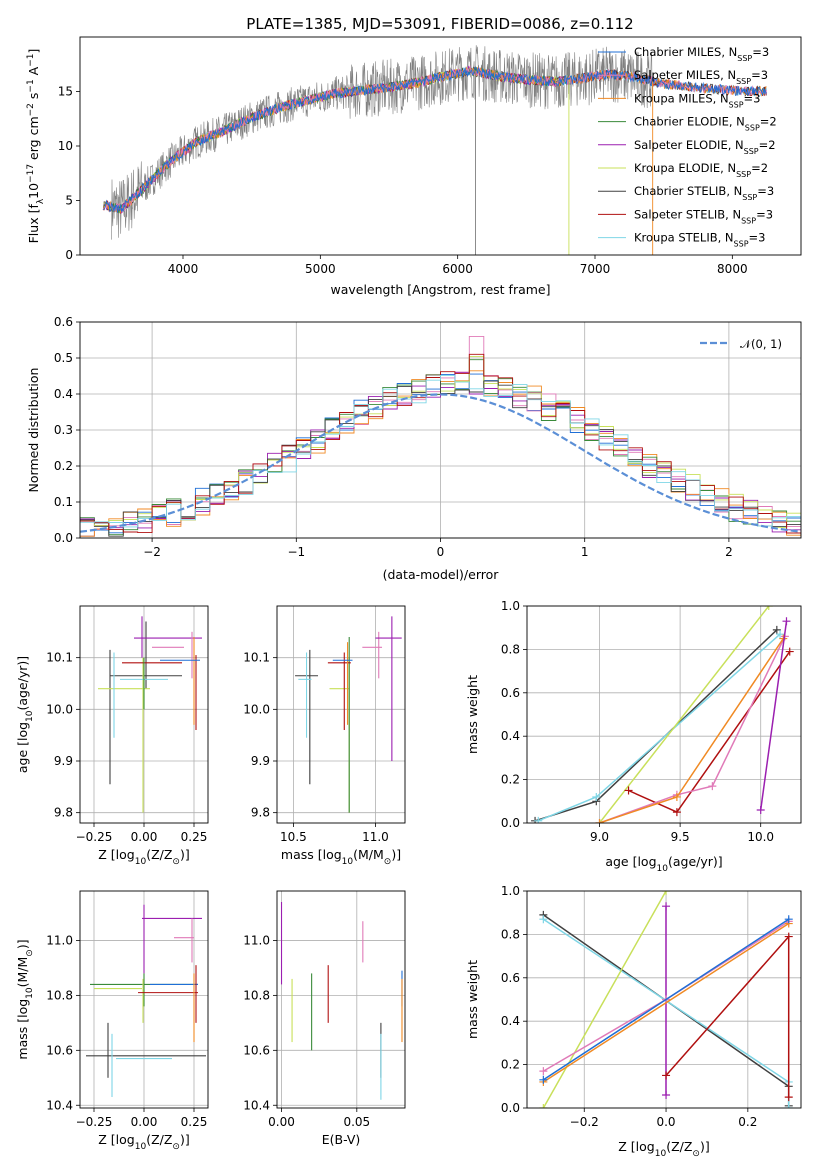  What do you see at coordinates (69, 255) in the screenshot?
I see `y-tick-label: 0` at bounding box center [69, 255].